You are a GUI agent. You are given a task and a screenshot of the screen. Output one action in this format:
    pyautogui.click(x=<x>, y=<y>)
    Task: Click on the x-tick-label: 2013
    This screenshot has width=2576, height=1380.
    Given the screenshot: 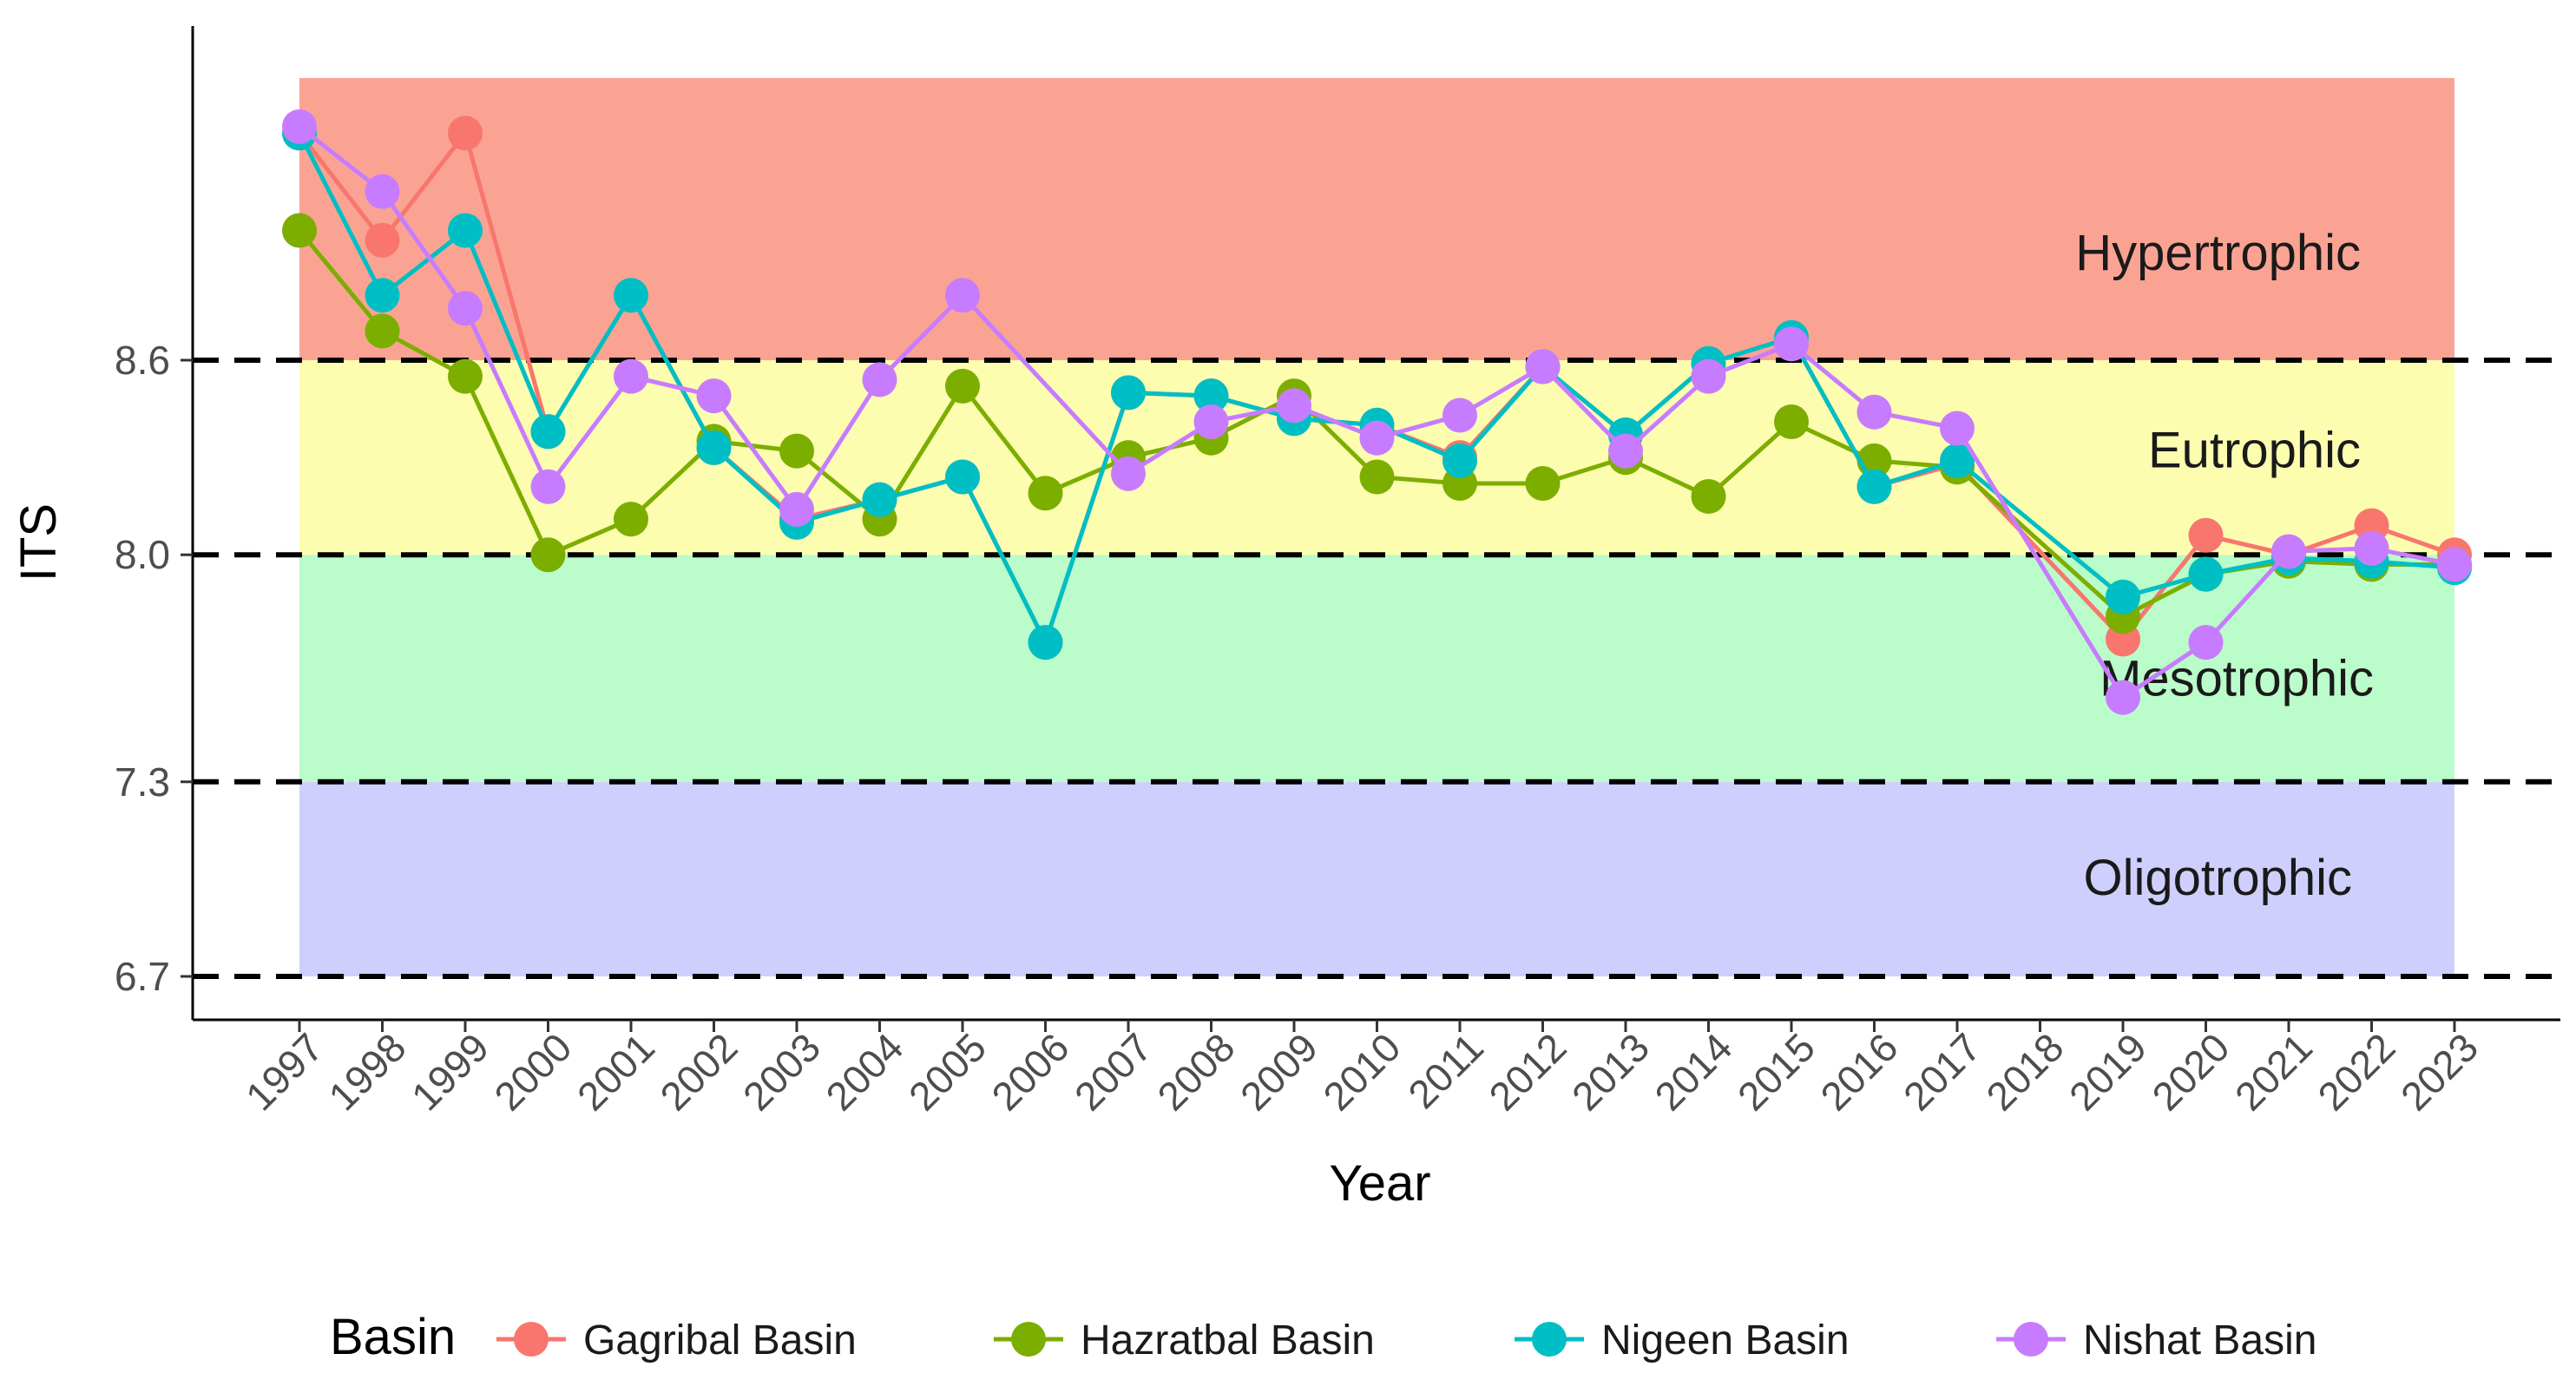 What is the action you would take?
    pyautogui.click(x=1610, y=1071)
    